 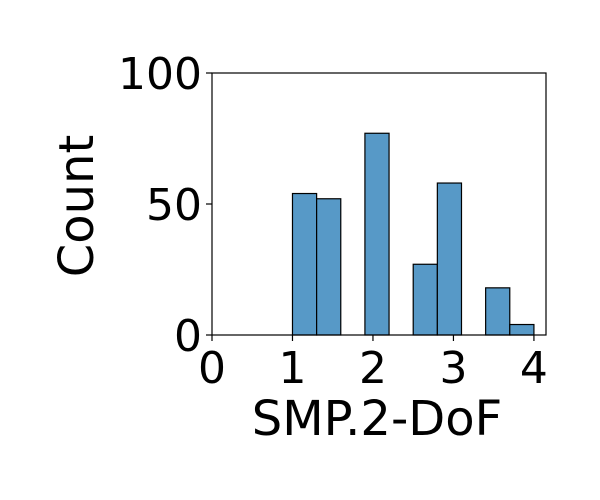 What do you see at coordinates (292, 368) in the screenshot?
I see `x-tick-label-1: 1` at bounding box center [292, 368].